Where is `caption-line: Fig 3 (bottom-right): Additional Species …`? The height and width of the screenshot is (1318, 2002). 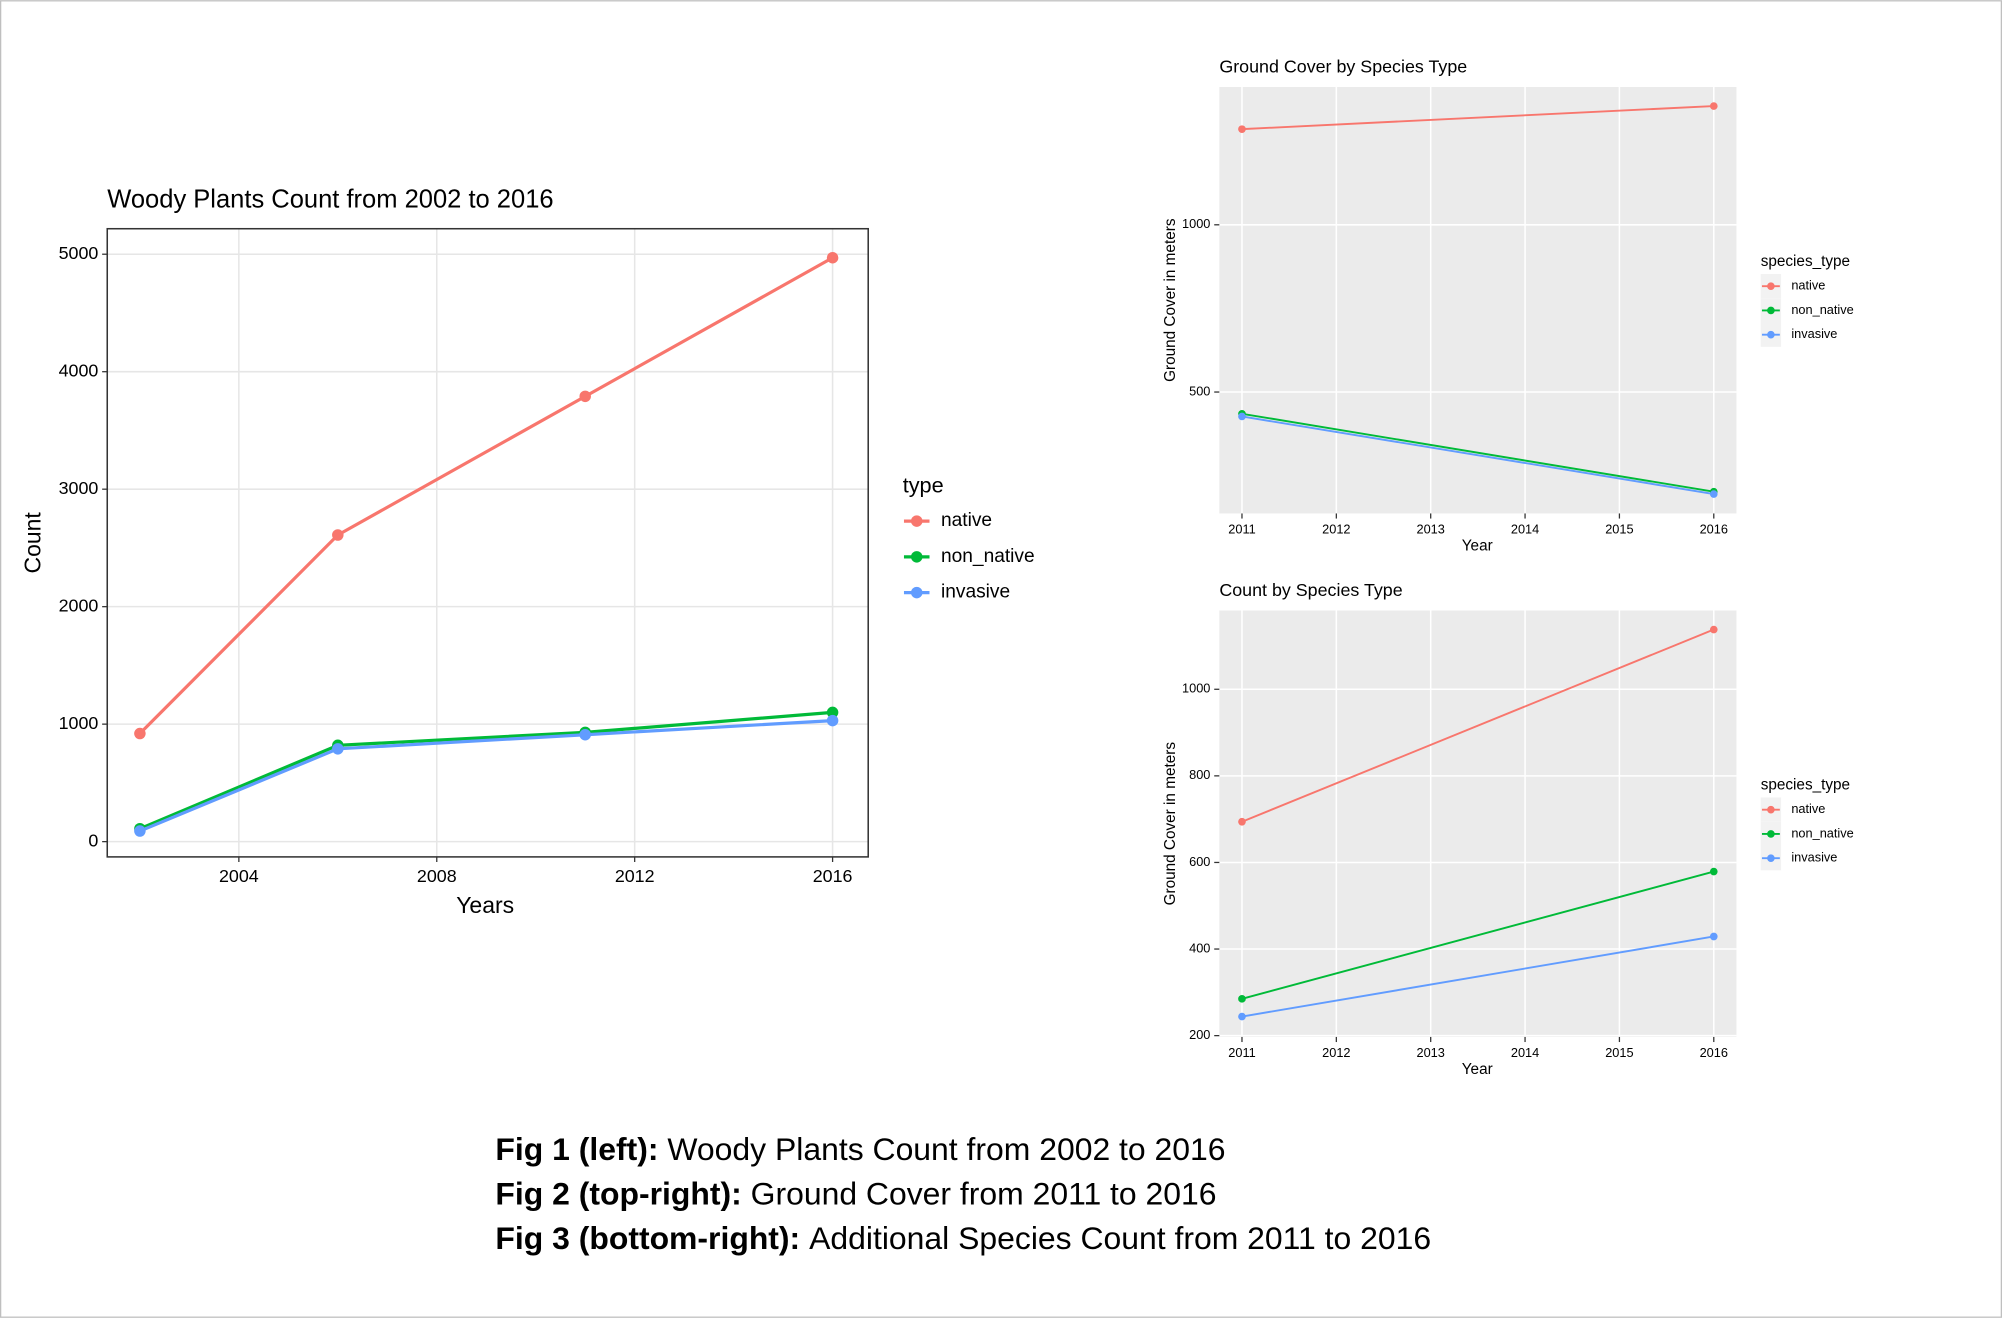
caption-line: Fig 3 (bottom-right): Additional Species … is located at coordinates (963, 1239).